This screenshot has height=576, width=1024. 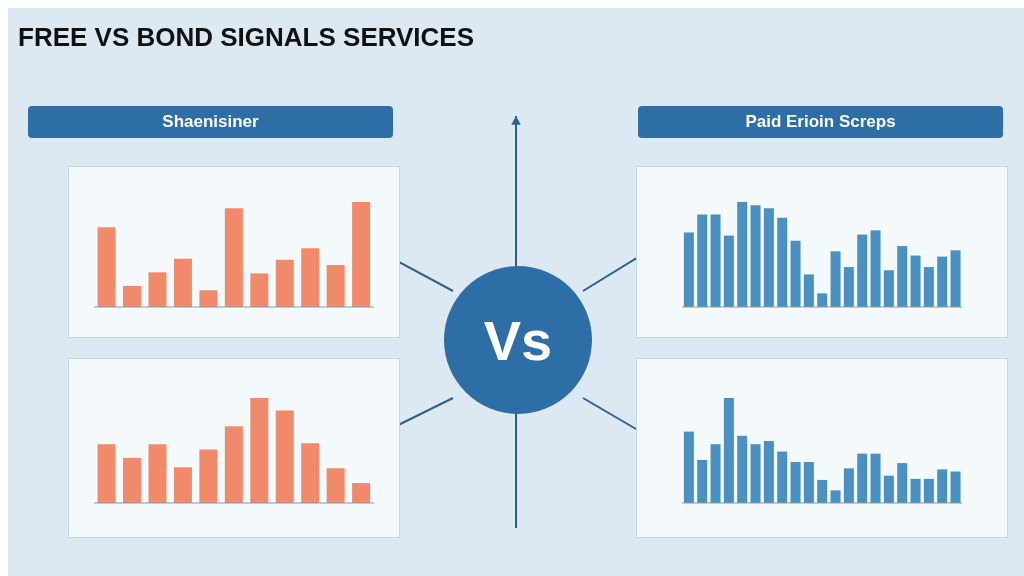 What do you see at coordinates (518, 340) in the screenshot?
I see `text: Vs` at bounding box center [518, 340].